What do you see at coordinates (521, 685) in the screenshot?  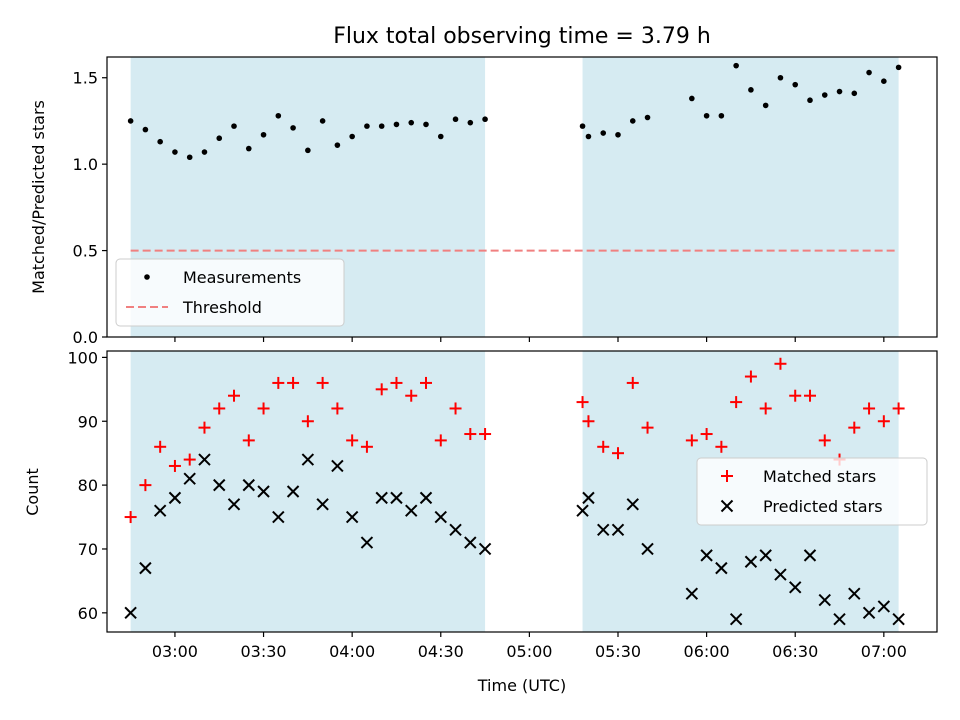 I see `x-axis-label: Time (UTC)` at bounding box center [521, 685].